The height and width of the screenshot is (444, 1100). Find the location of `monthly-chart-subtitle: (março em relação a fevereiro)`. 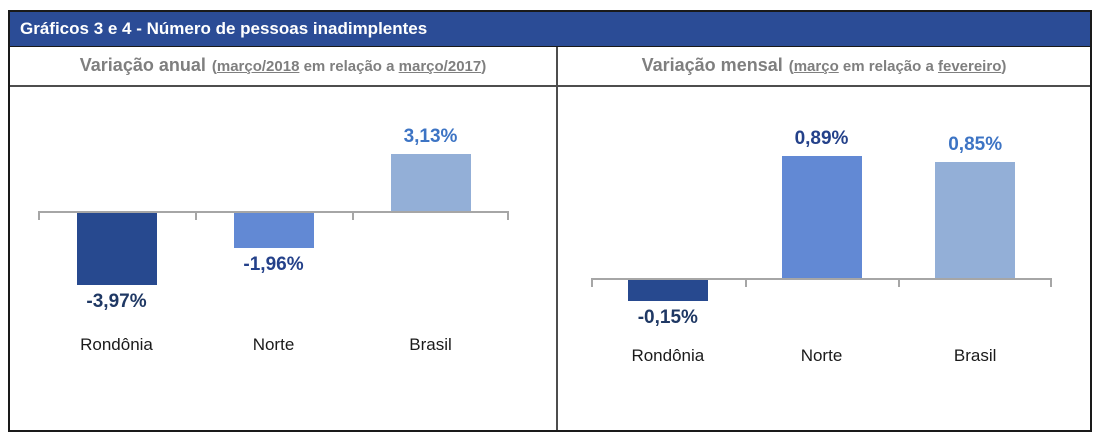

monthly-chart-subtitle: (março em relação a fevereiro) is located at coordinates (898, 66).